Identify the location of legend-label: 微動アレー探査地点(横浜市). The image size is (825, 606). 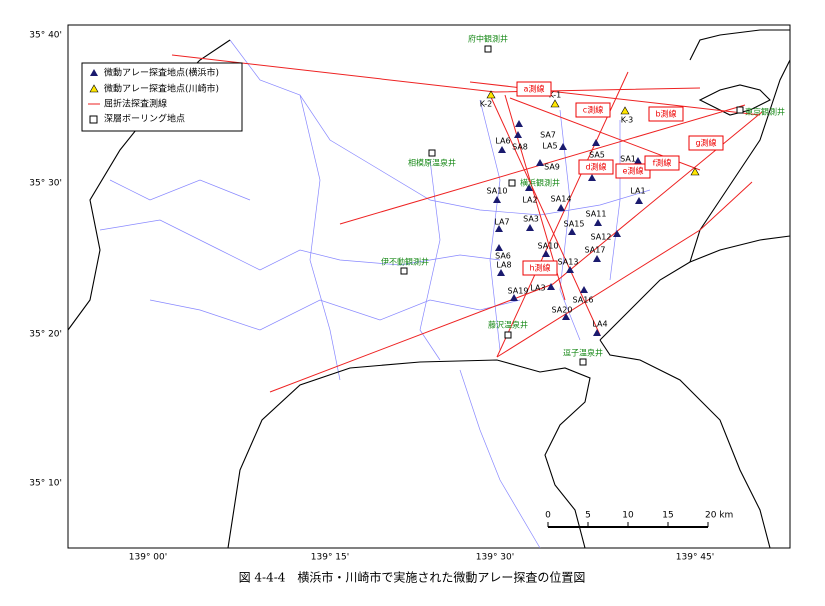
(161, 73).